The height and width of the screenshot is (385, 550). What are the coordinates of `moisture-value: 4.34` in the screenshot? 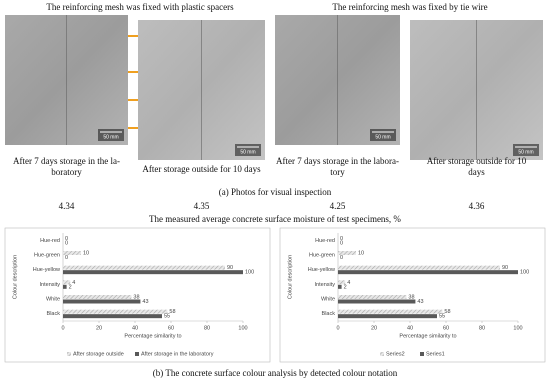 It's located at (67, 206).